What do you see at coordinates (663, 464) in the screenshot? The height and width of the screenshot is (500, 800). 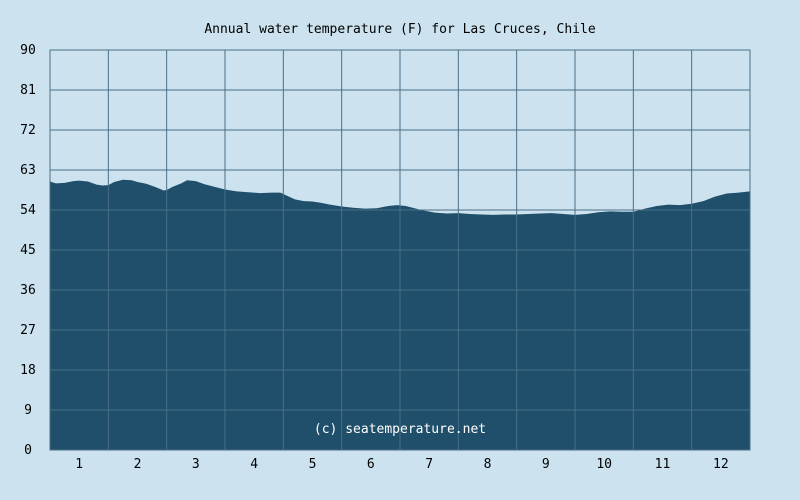 I see `x-tick-label: 11` at bounding box center [663, 464].